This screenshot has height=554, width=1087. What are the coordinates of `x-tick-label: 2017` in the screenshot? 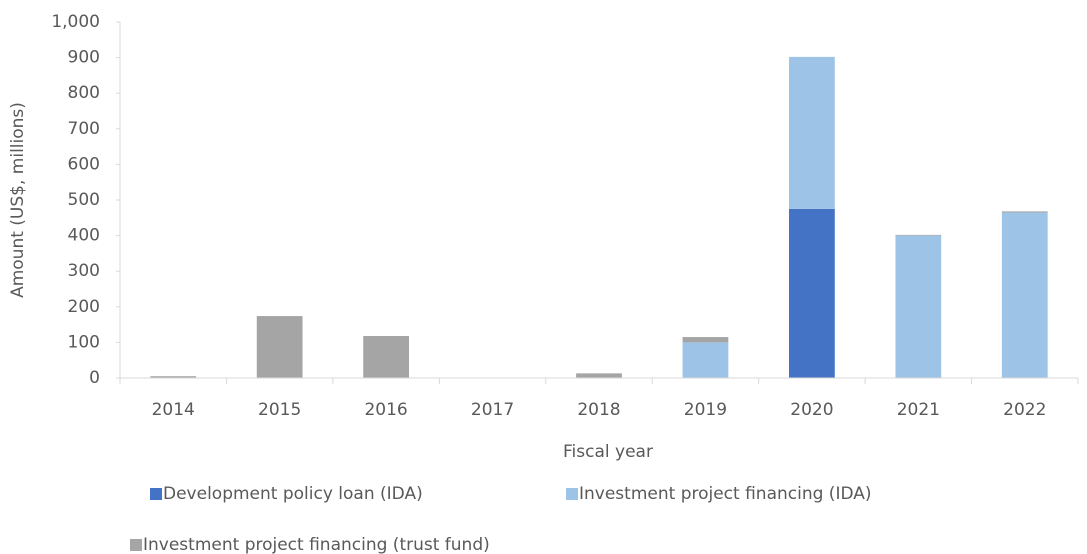 It's located at (492, 410).